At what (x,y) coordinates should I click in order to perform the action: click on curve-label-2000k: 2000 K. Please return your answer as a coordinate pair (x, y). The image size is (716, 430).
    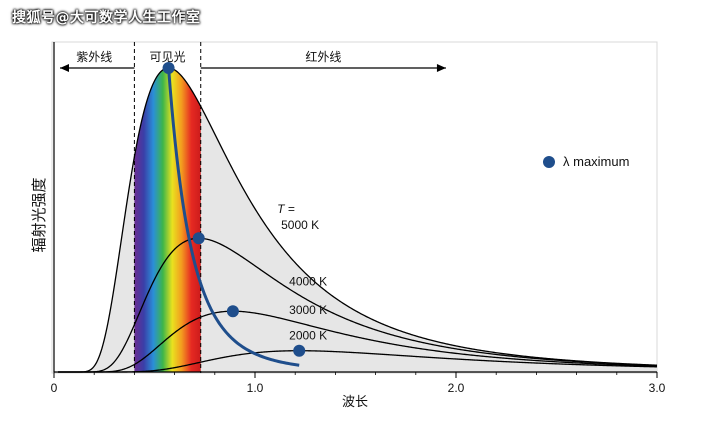
    Looking at the image, I should click on (308, 335).